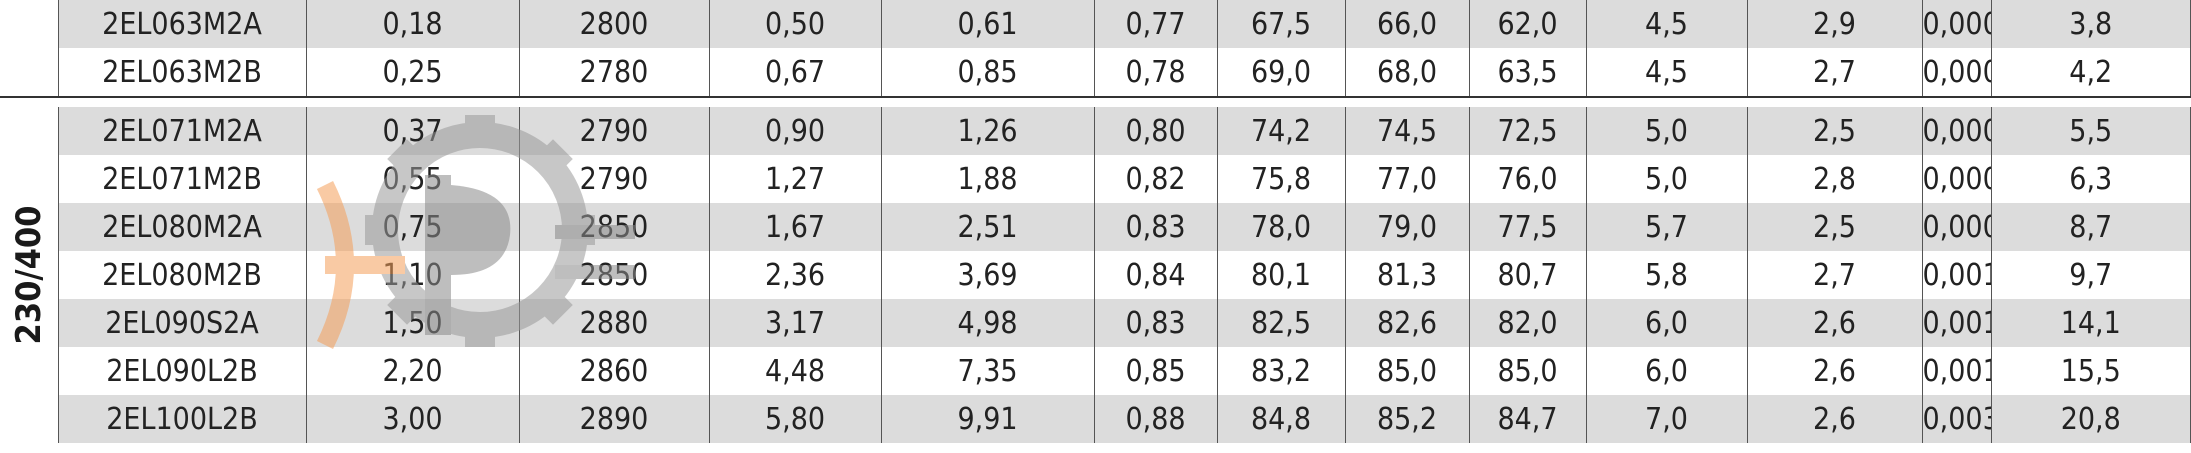 The height and width of the screenshot is (453, 2191). What do you see at coordinates (987, 131) in the screenshot?
I see `cell-current: 1,26` at bounding box center [987, 131].